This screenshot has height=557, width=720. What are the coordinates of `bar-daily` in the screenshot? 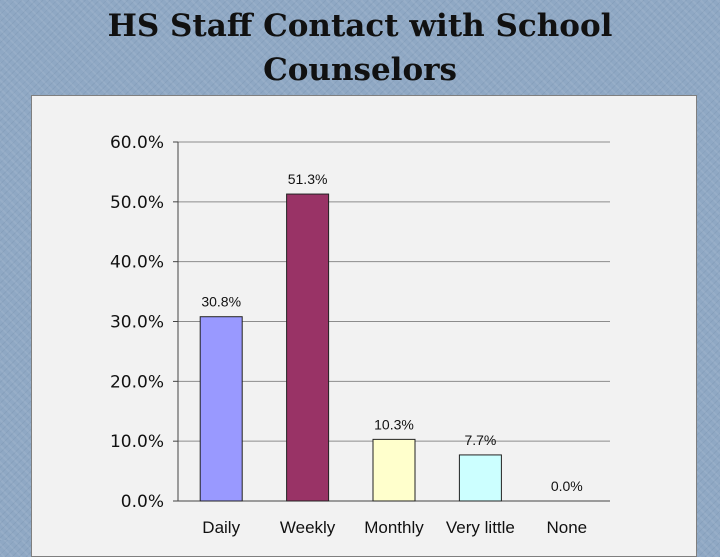 It's located at (221, 409).